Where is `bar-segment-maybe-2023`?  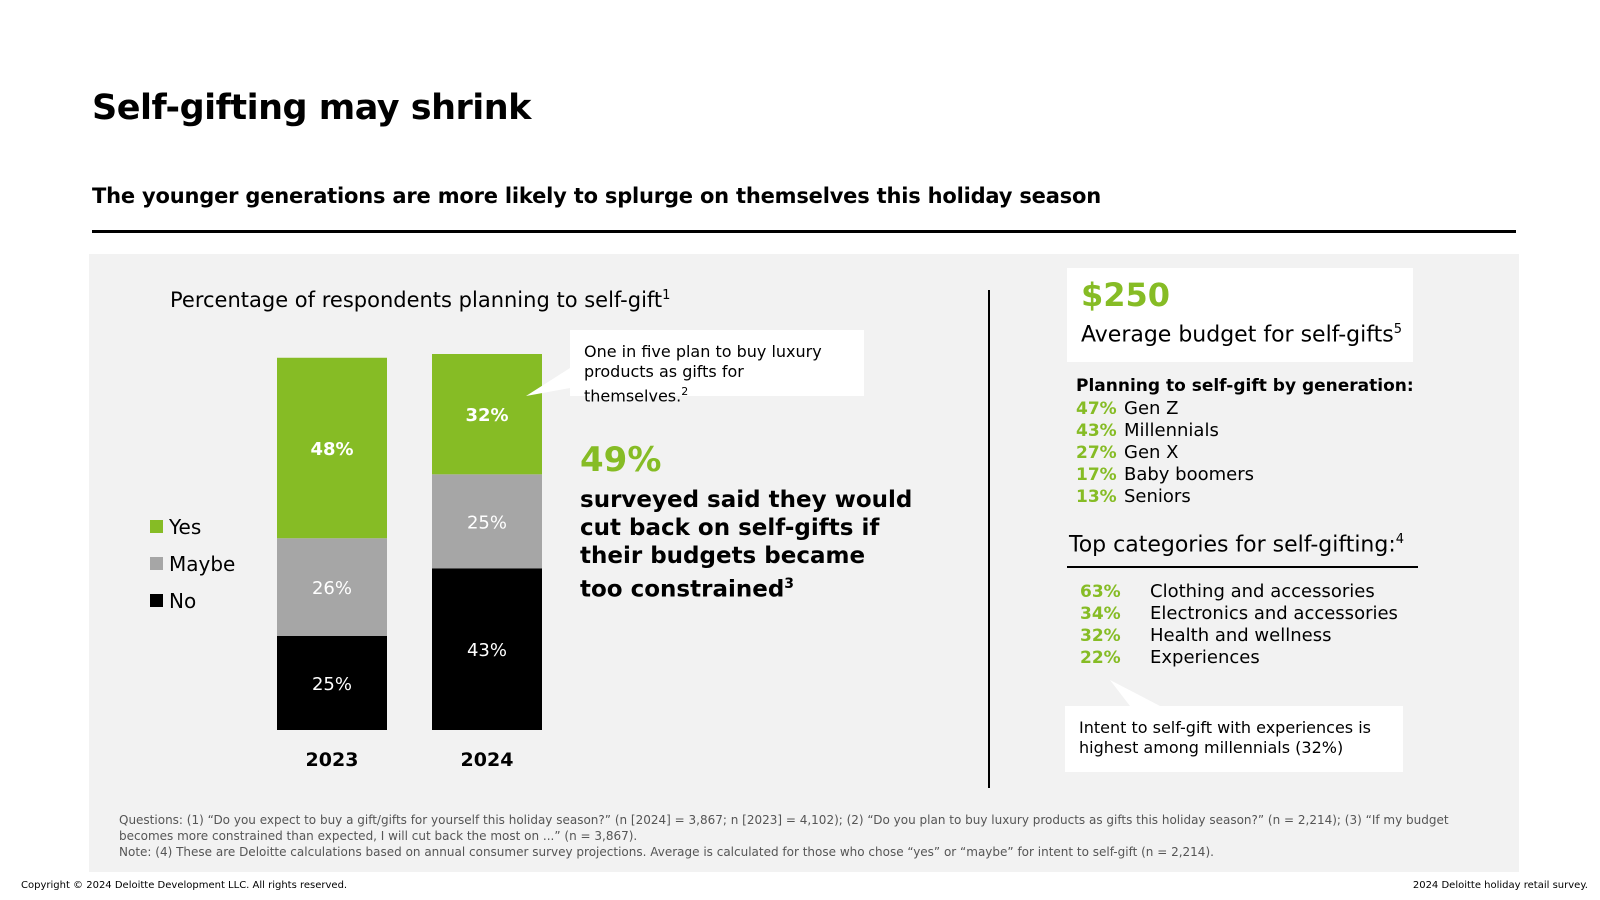
bar-segment-maybe-2023 is located at coordinates (332, 587).